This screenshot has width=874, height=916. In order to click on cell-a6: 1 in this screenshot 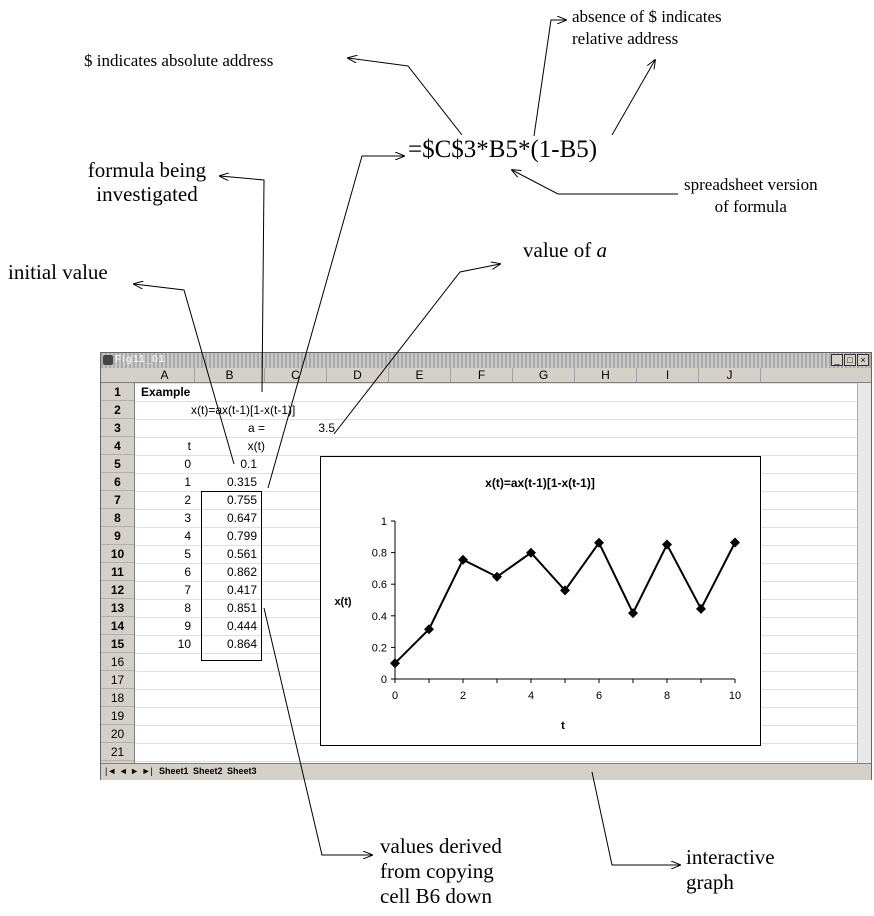, I will do `click(187, 482)`.